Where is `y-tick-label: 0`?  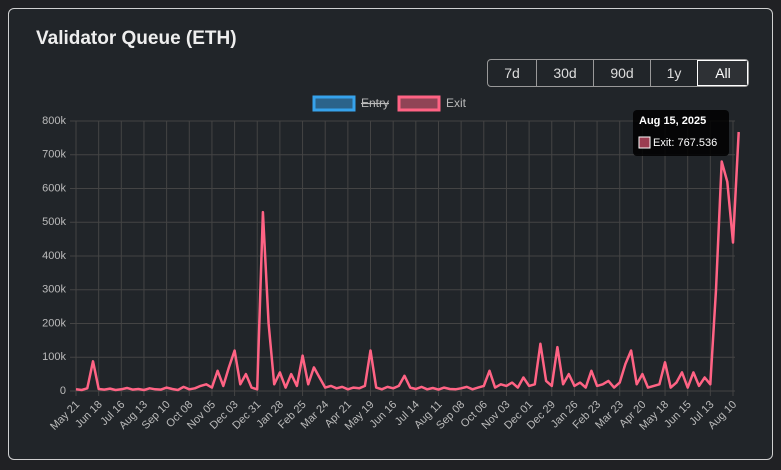 y-tick-label: 0 is located at coordinates (63, 391).